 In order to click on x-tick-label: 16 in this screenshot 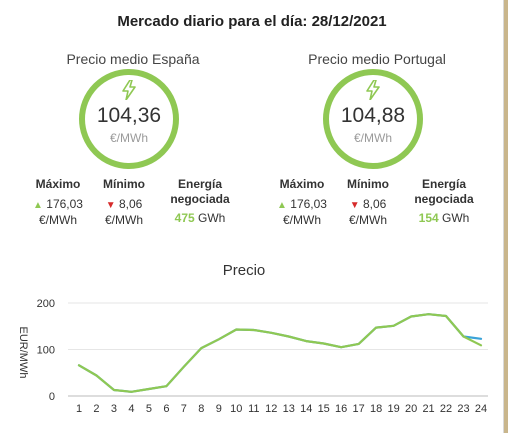, I will do `click(341, 409)`.